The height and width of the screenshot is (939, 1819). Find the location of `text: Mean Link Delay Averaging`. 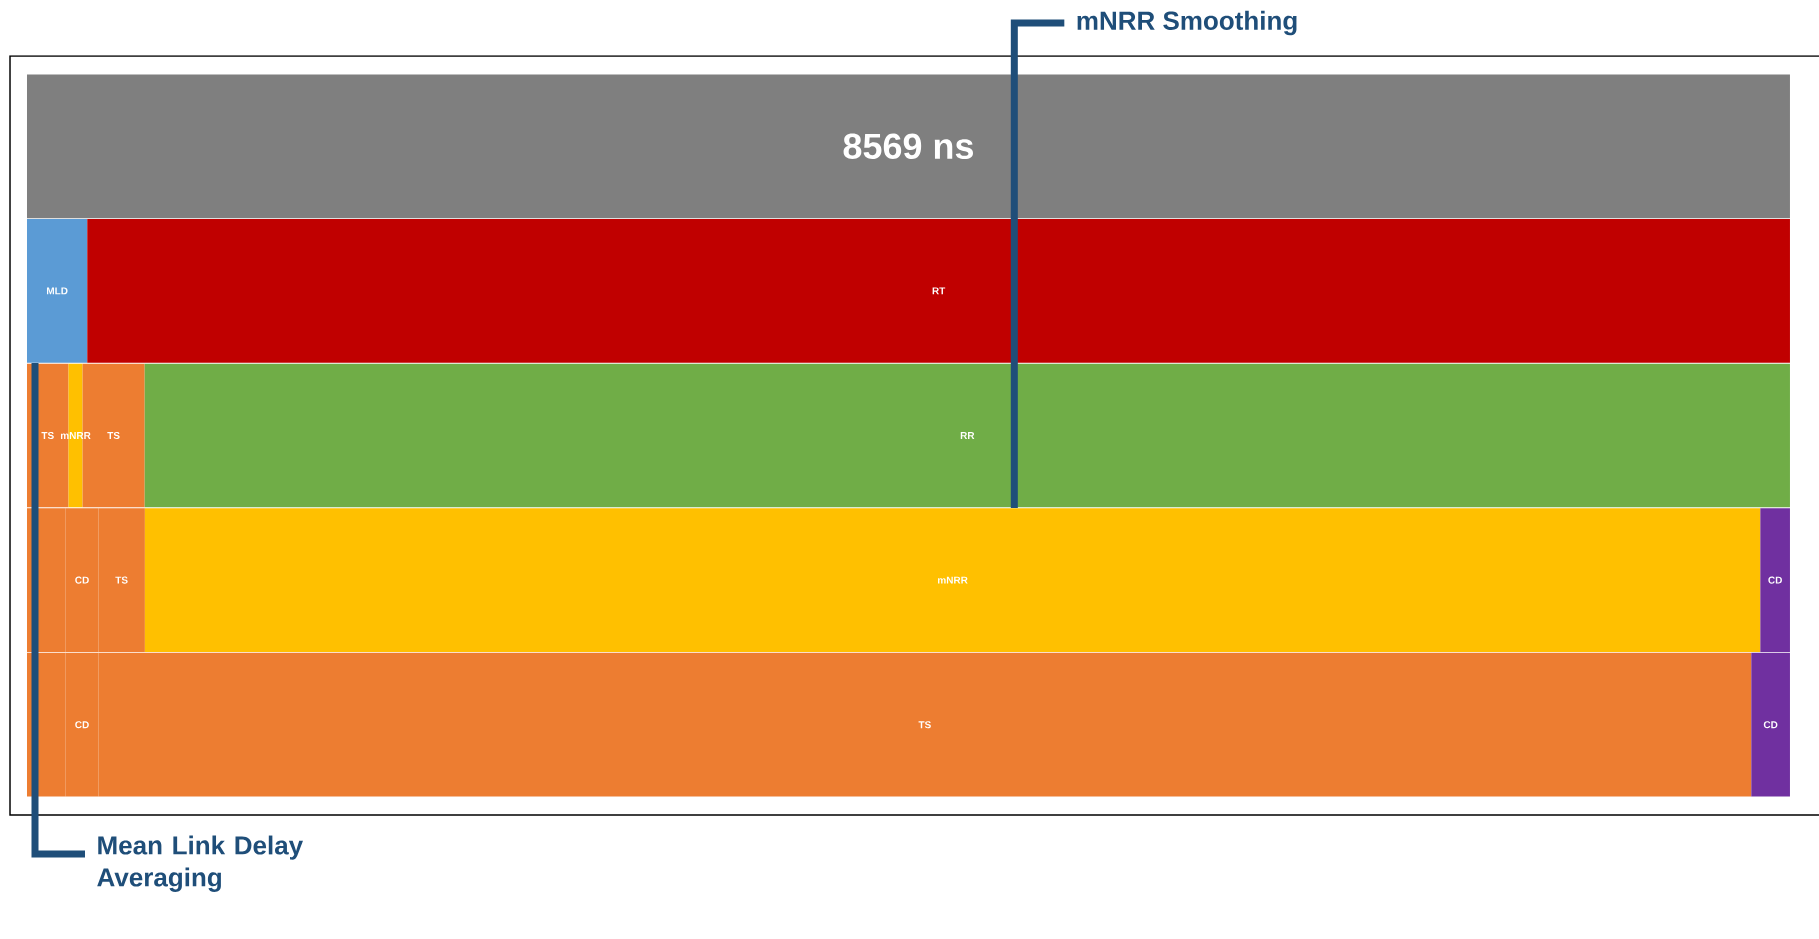

text: Mean Link Delay Averaging is located at coordinates (200, 863).